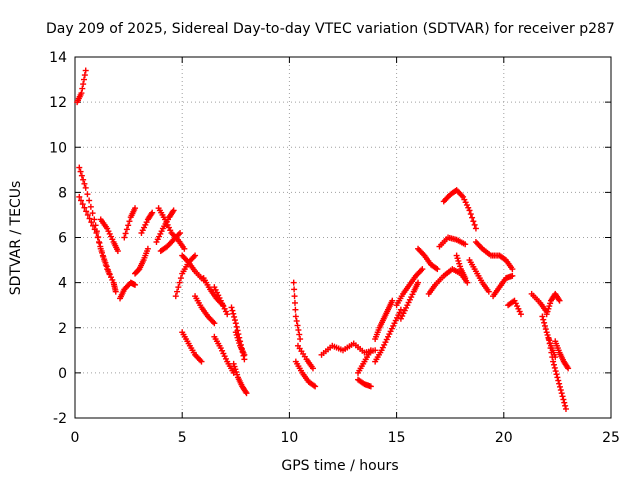  I want to click on y-tick-label: 0, so click(62, 374).